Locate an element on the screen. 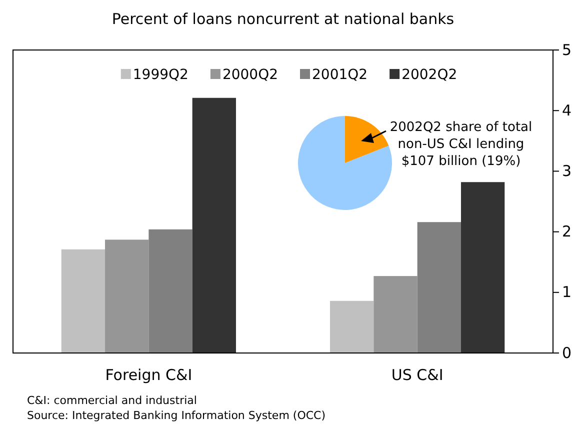 Image resolution: width=588 pixels, height=425 pixels. y-tick-label: 0 is located at coordinates (567, 353).